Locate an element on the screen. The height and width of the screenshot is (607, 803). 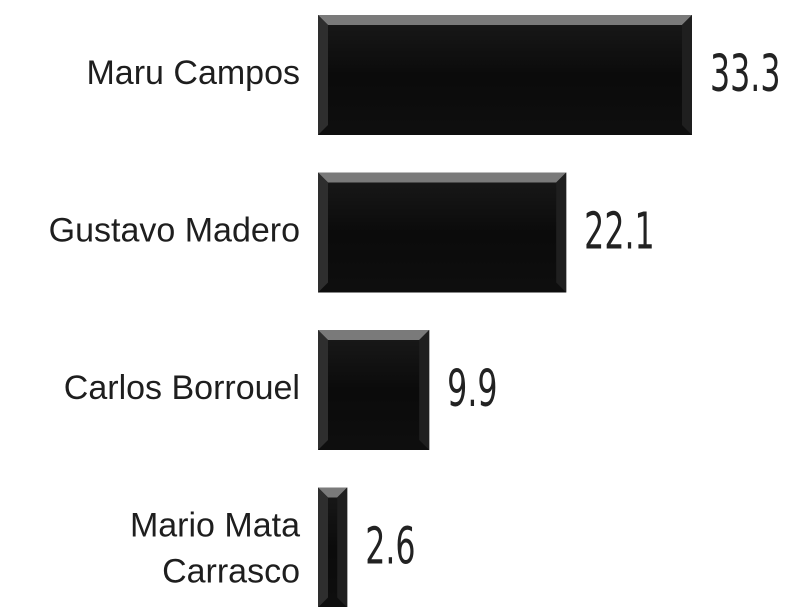
category-label: Maru Campos is located at coordinates (193, 73).